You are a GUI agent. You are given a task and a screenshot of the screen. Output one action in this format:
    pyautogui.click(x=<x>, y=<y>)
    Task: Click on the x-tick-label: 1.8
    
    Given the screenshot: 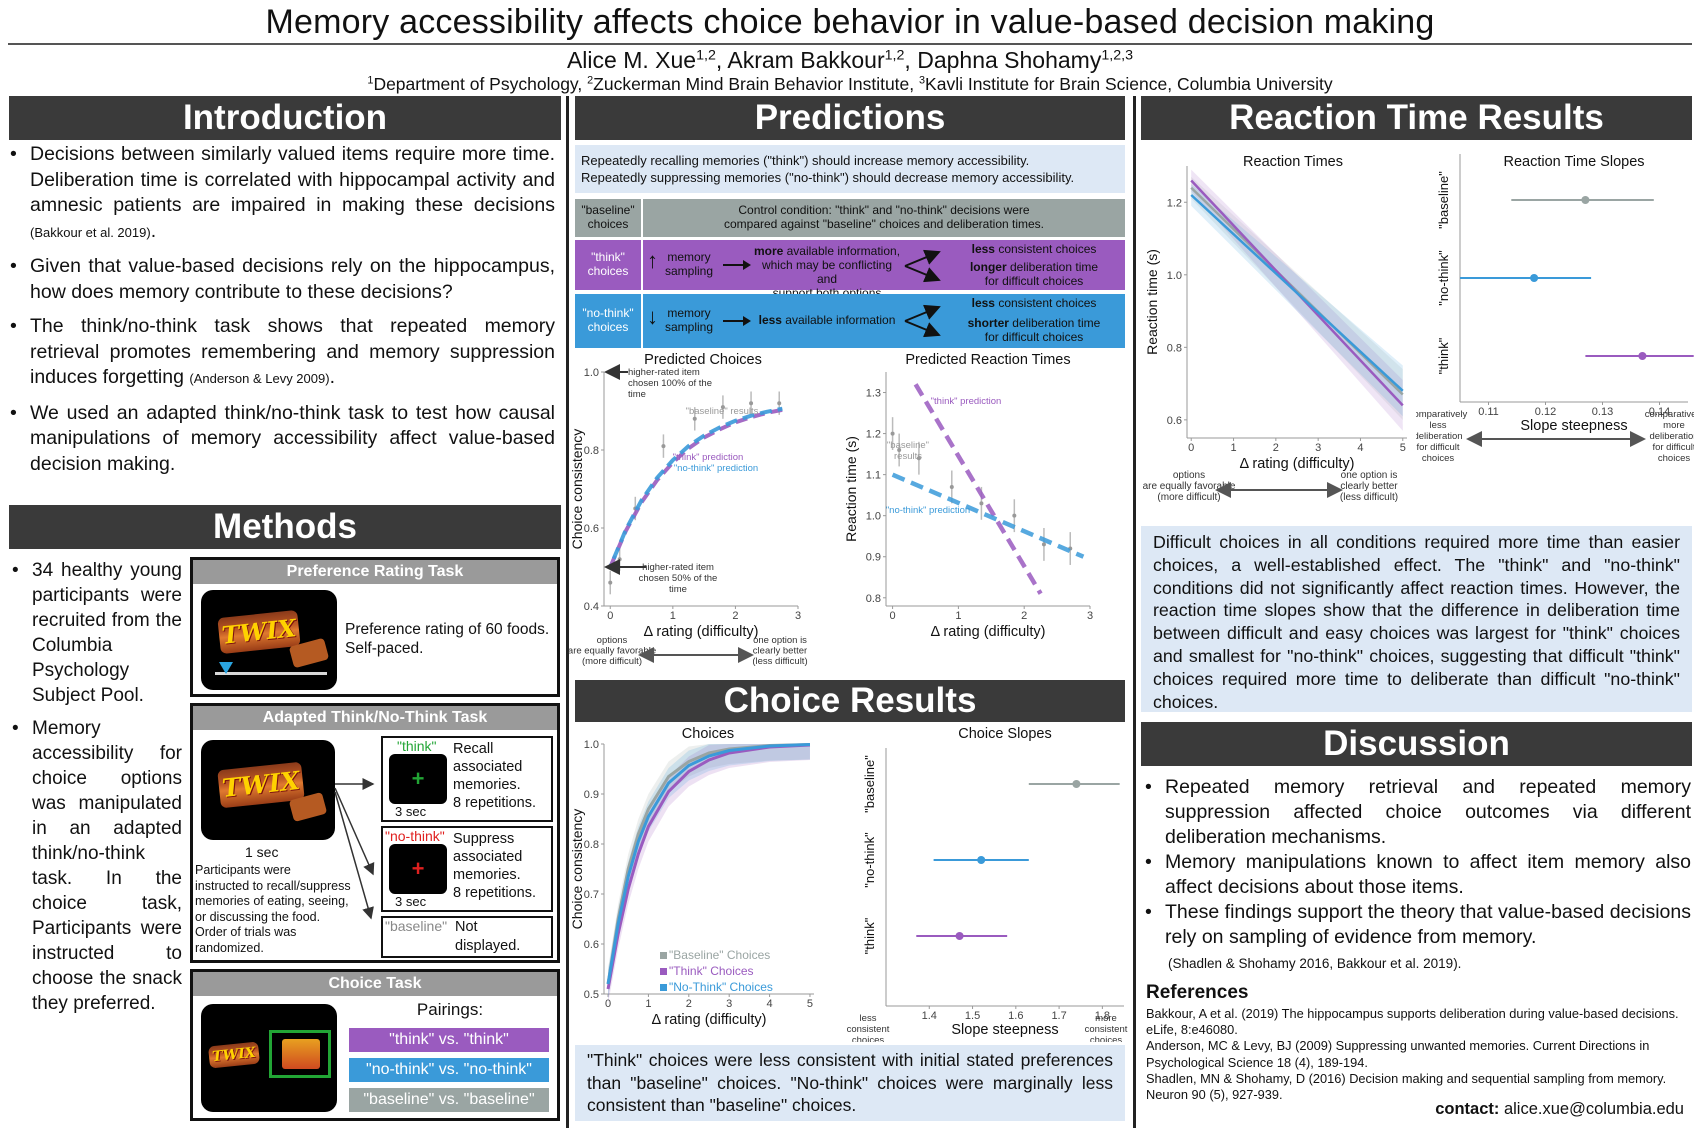 What is the action you would take?
    pyautogui.click(x=1102, y=1016)
    